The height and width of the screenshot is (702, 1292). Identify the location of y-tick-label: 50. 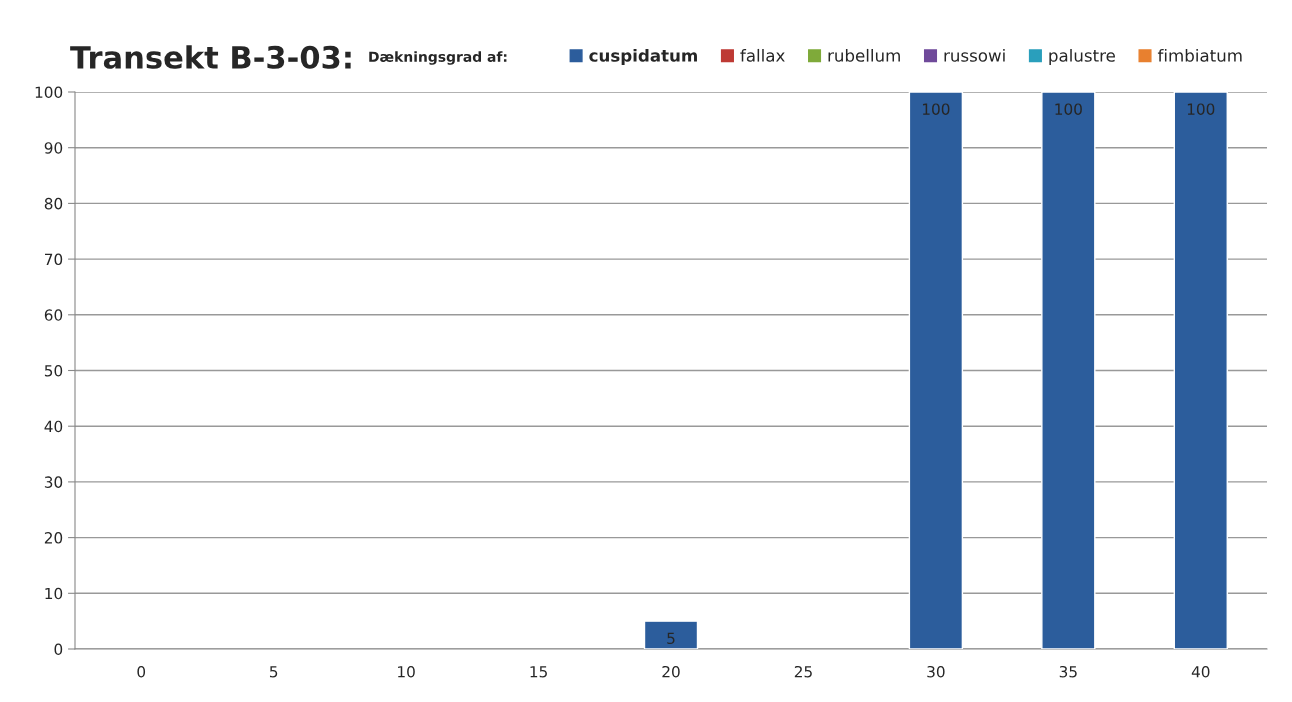
(53, 370).